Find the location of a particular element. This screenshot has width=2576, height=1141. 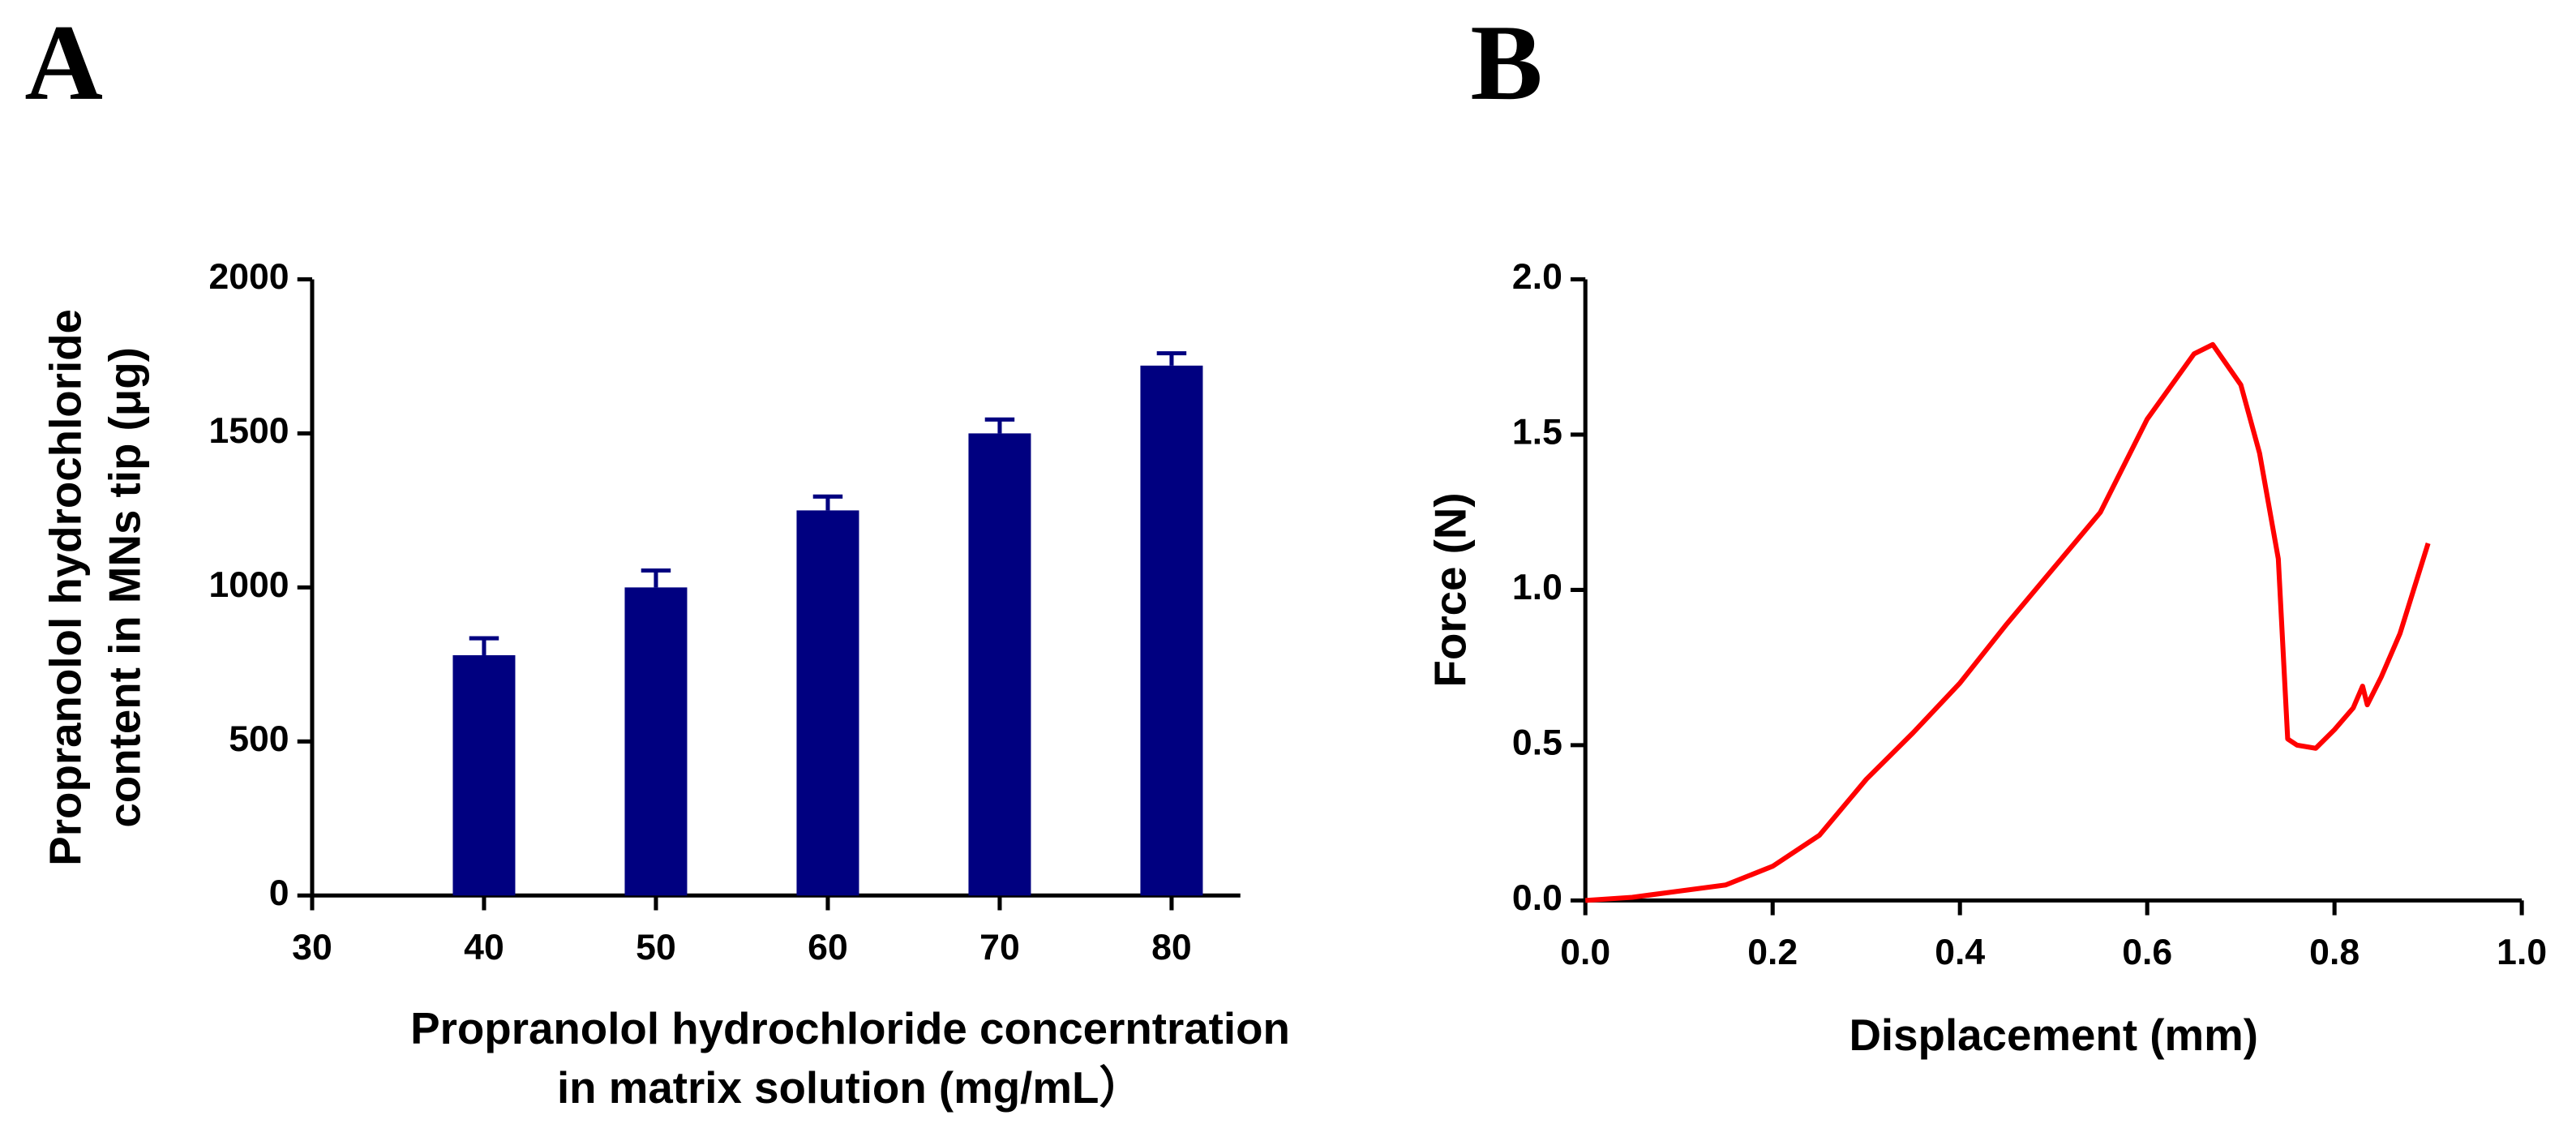

x-tick-label: 0.8 is located at coordinates (2334, 952).